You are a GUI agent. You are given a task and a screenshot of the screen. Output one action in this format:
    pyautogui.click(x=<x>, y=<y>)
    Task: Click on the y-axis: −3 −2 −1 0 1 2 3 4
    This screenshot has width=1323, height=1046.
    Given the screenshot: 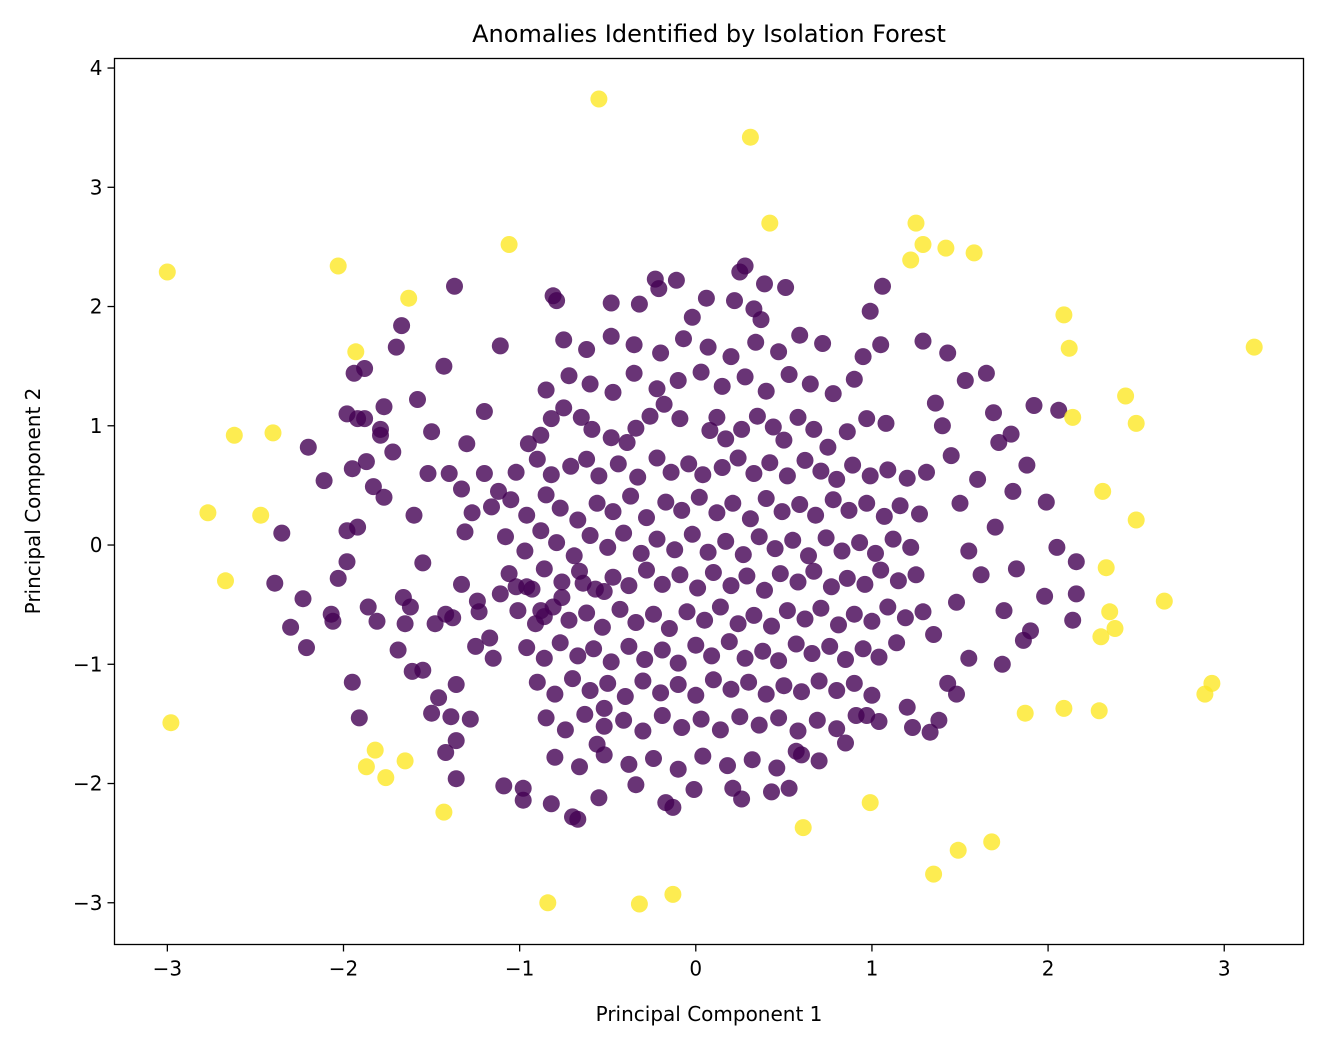 What is the action you would take?
    pyautogui.click(x=94, y=485)
    